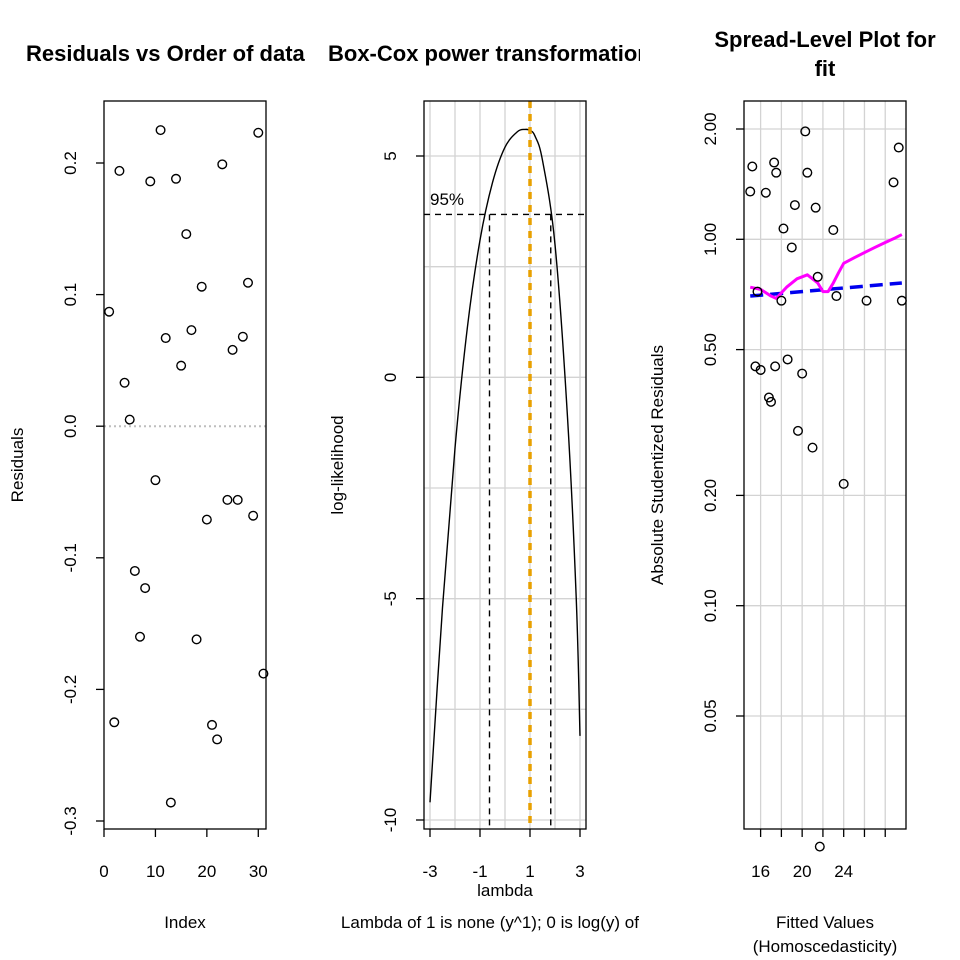 This screenshot has height=960, width=960. I want to click on boxcox-x-tick-label: -1, so click(479, 871).